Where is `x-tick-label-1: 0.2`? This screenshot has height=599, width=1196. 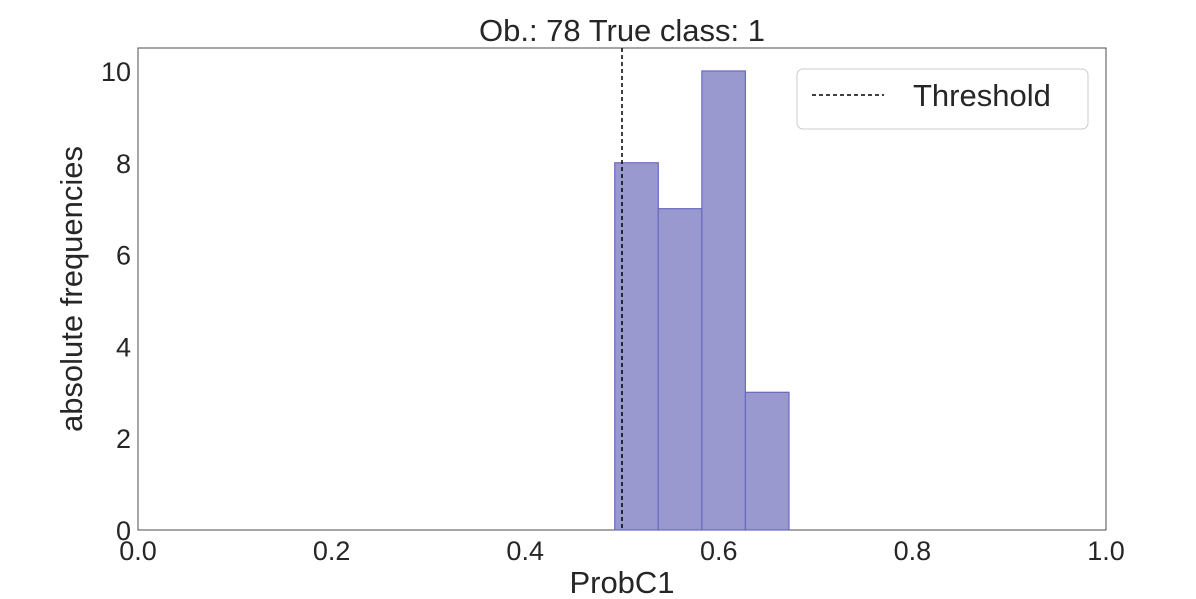
x-tick-label-1: 0.2 is located at coordinates (332, 551).